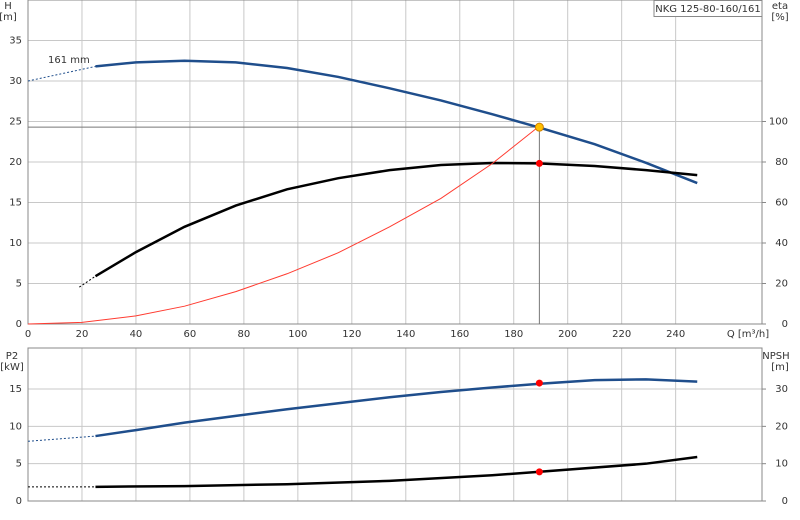 The height and width of the screenshot is (520, 800). What do you see at coordinates (778, 122) in the screenshot?
I see `y2-tick-label: 100` at bounding box center [778, 122].